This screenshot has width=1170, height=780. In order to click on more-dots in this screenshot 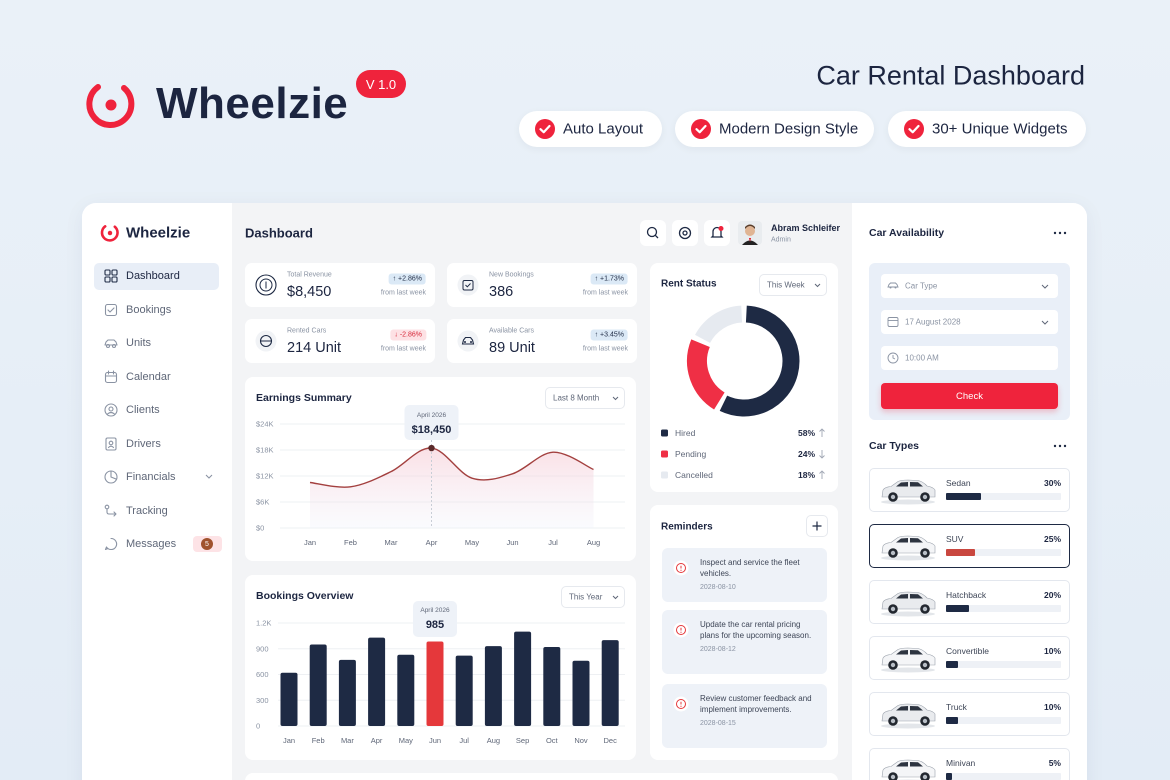, I will do `click(1060, 446)`.